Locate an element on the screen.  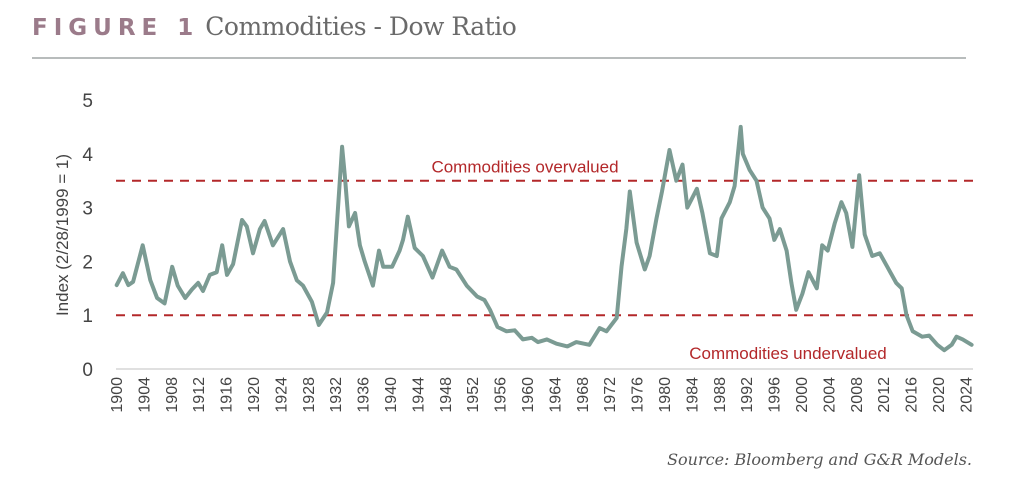
x-tick-label: 1900 is located at coordinates (117, 395).